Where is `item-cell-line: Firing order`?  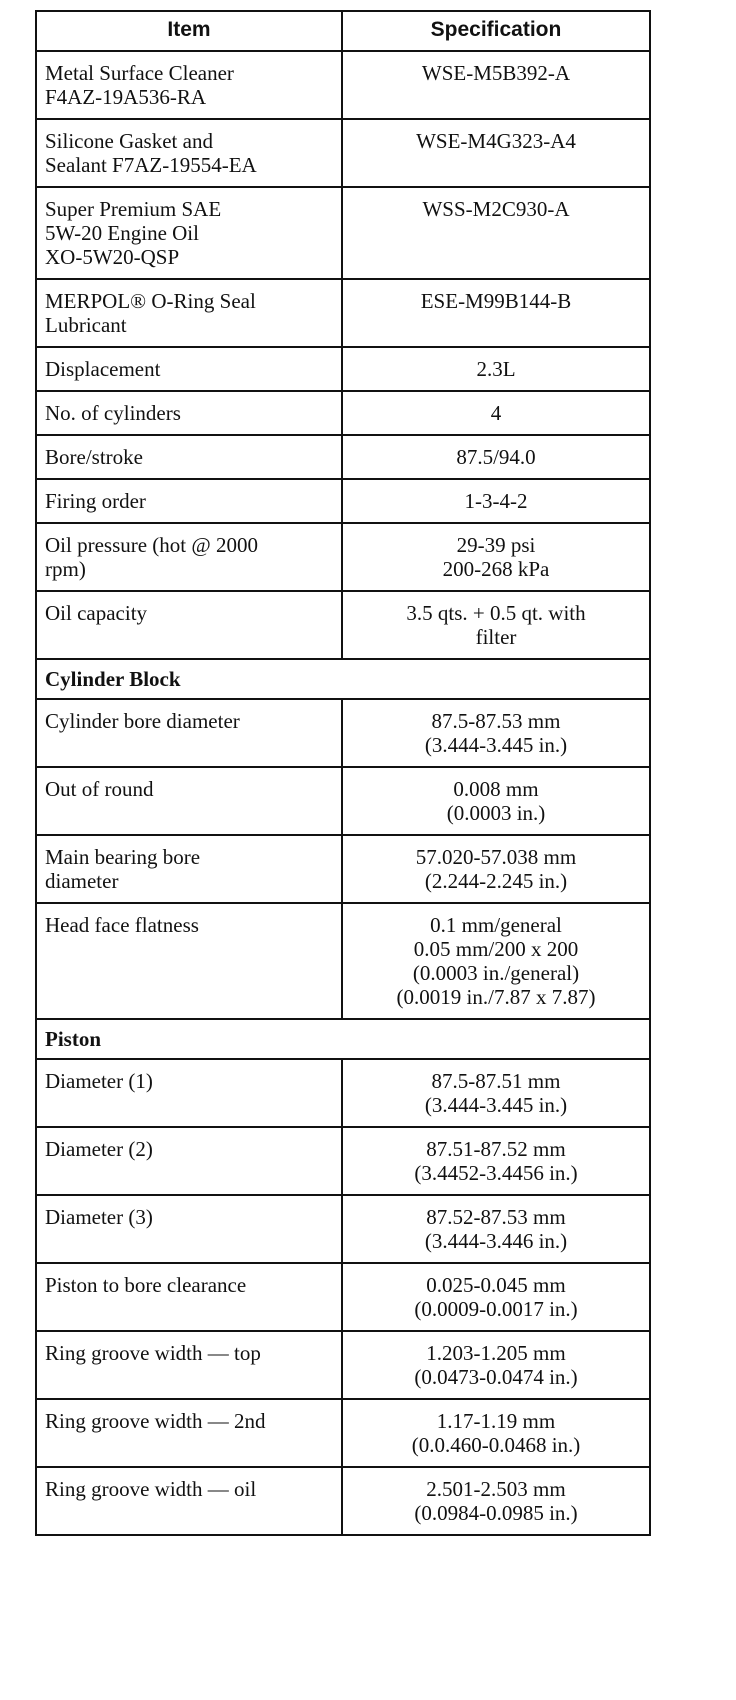
item-cell-line: Firing order is located at coordinates (95, 501).